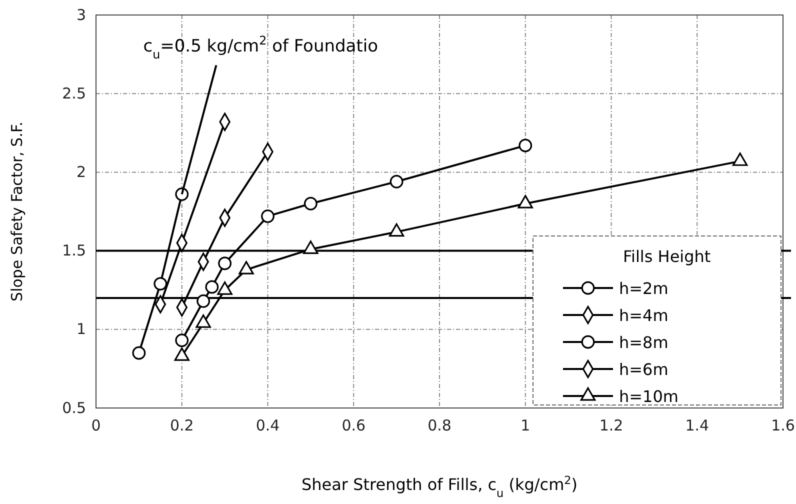 Image resolution: width=796 pixels, height=504 pixels. I want to click on y-tick-label: 2, so click(81, 172).